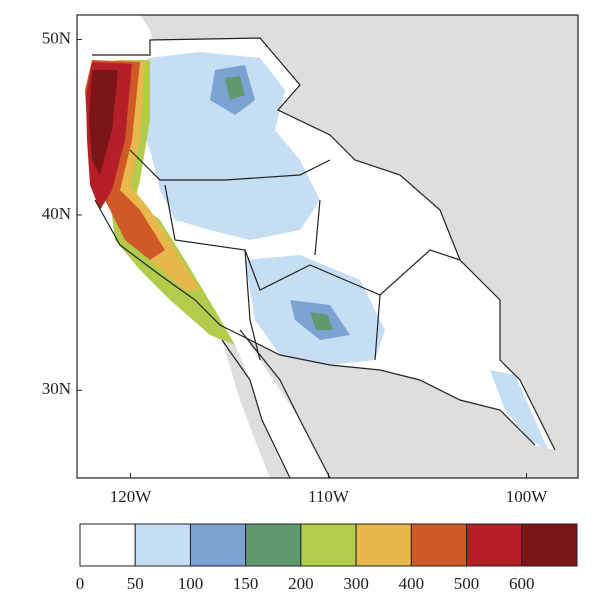 The image size is (600, 616). Describe the element at coordinates (56, 388) in the screenshot. I see `y-tick-label: 30N` at that location.